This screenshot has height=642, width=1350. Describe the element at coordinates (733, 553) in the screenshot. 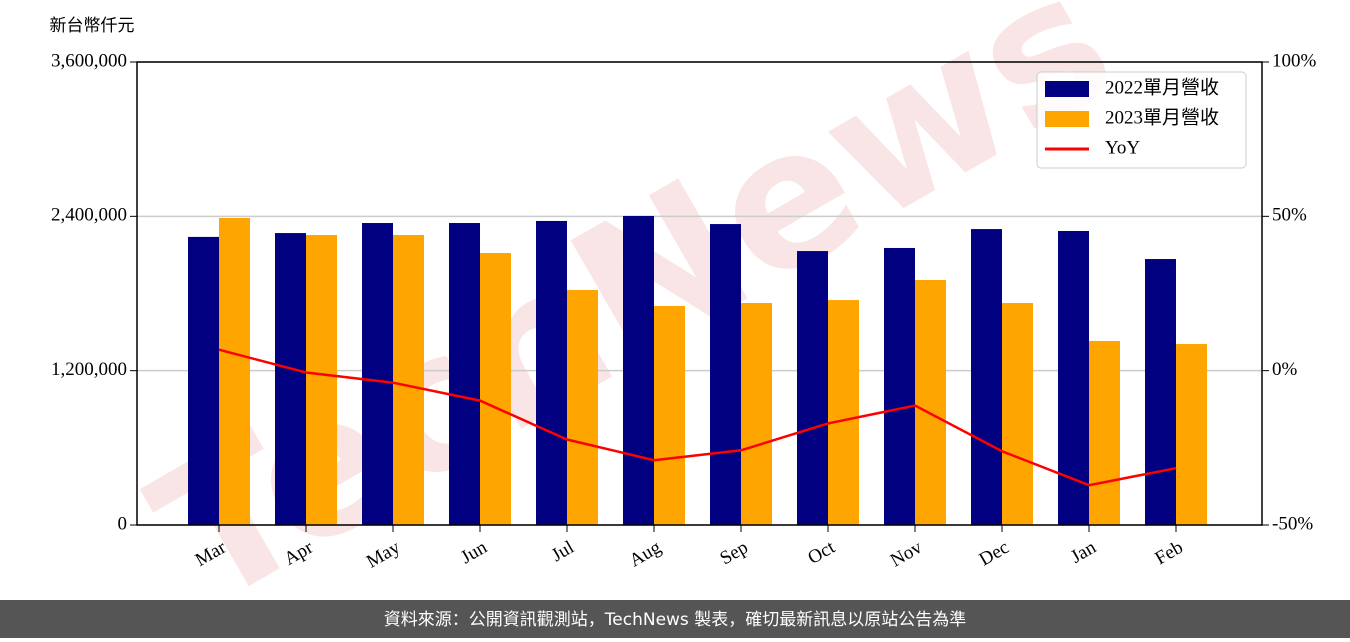

I see `x-tick-label: Sep` at that location.